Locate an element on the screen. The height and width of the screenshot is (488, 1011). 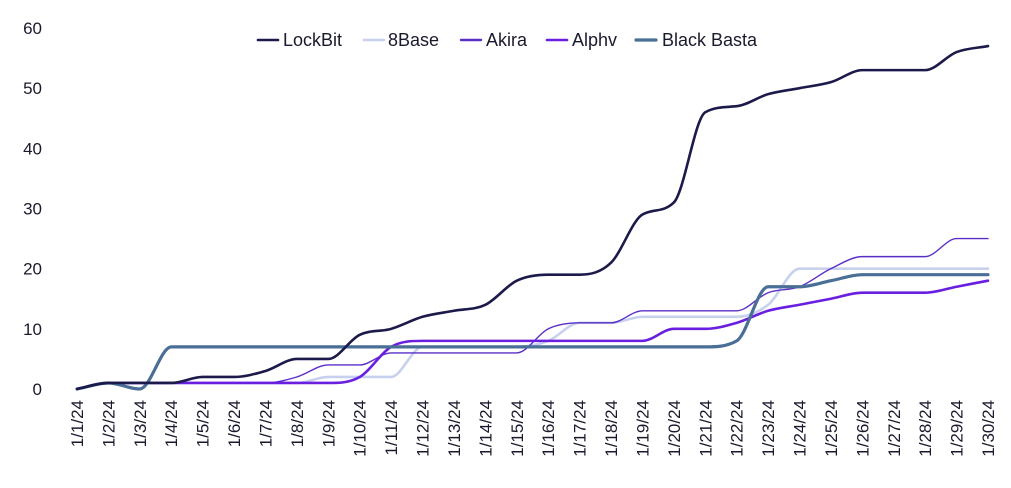
legend: LockBit 8Base Akira Alphv Black Basta is located at coordinates (507, 40).